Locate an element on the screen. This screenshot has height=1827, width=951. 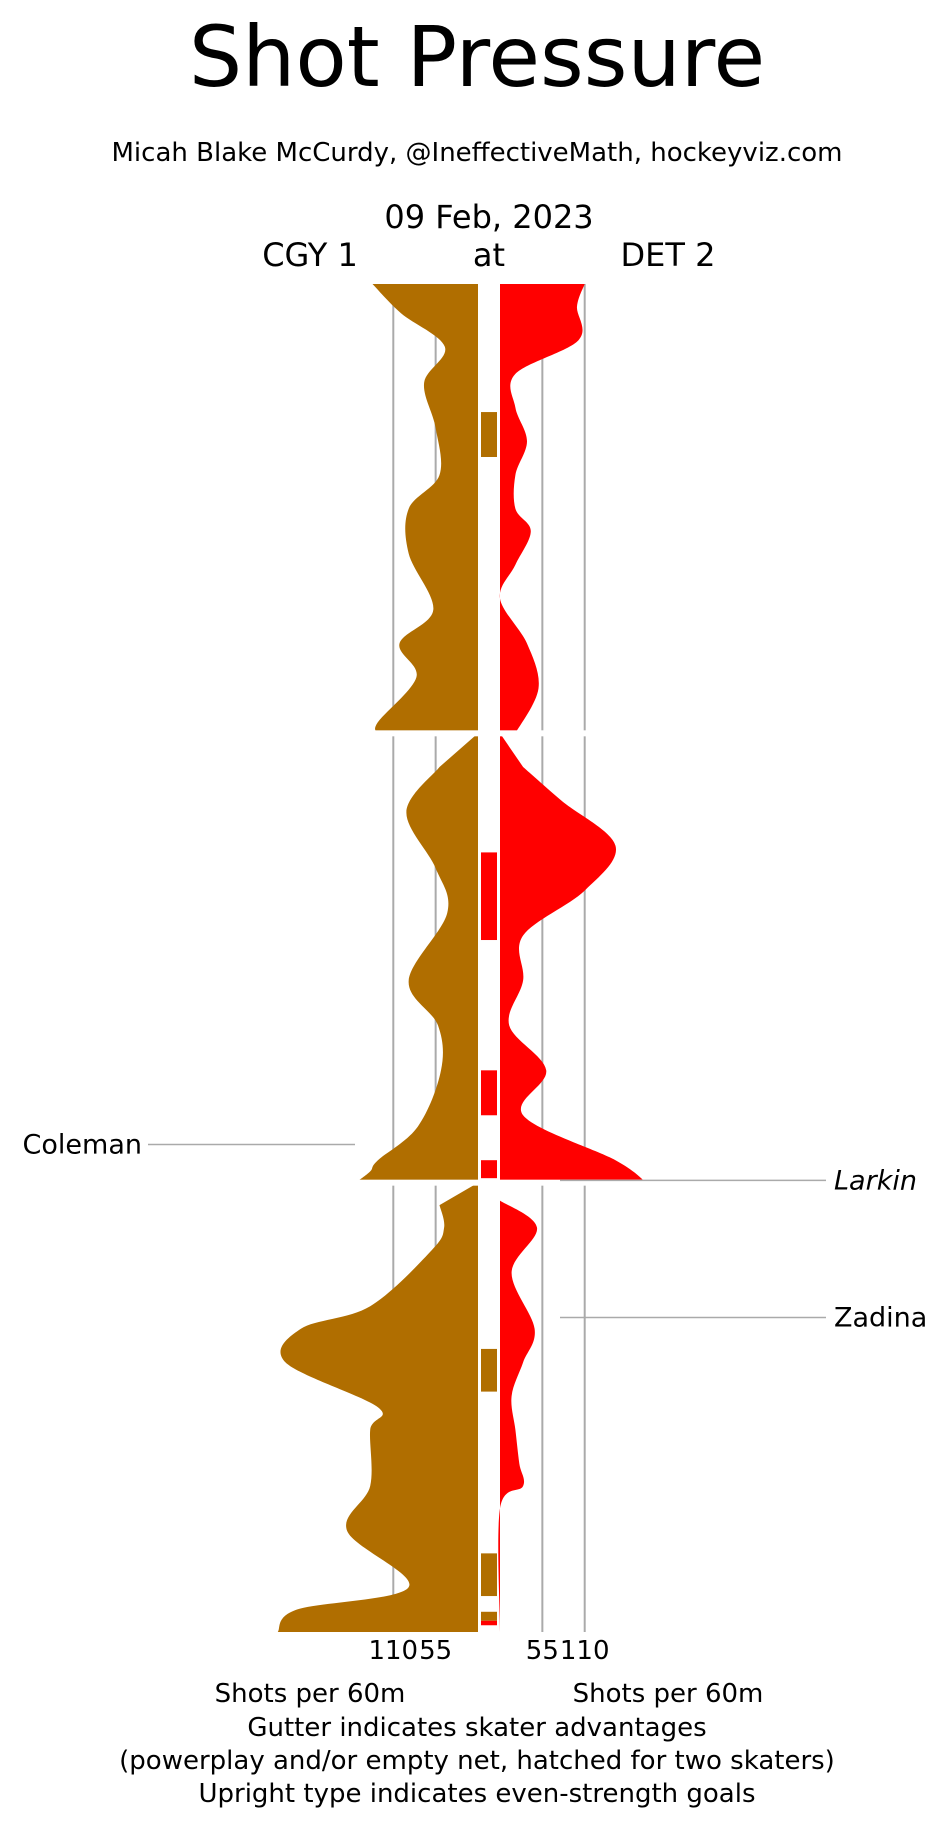
left-axis-label: Shots per 60m is located at coordinates (310, 1694).